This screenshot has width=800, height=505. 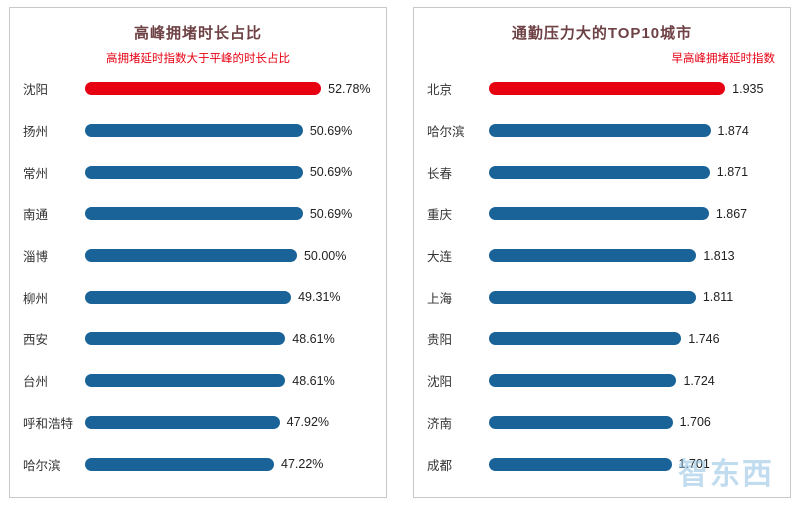 I want to click on bar-track: 1.746, so click(x=633, y=339).